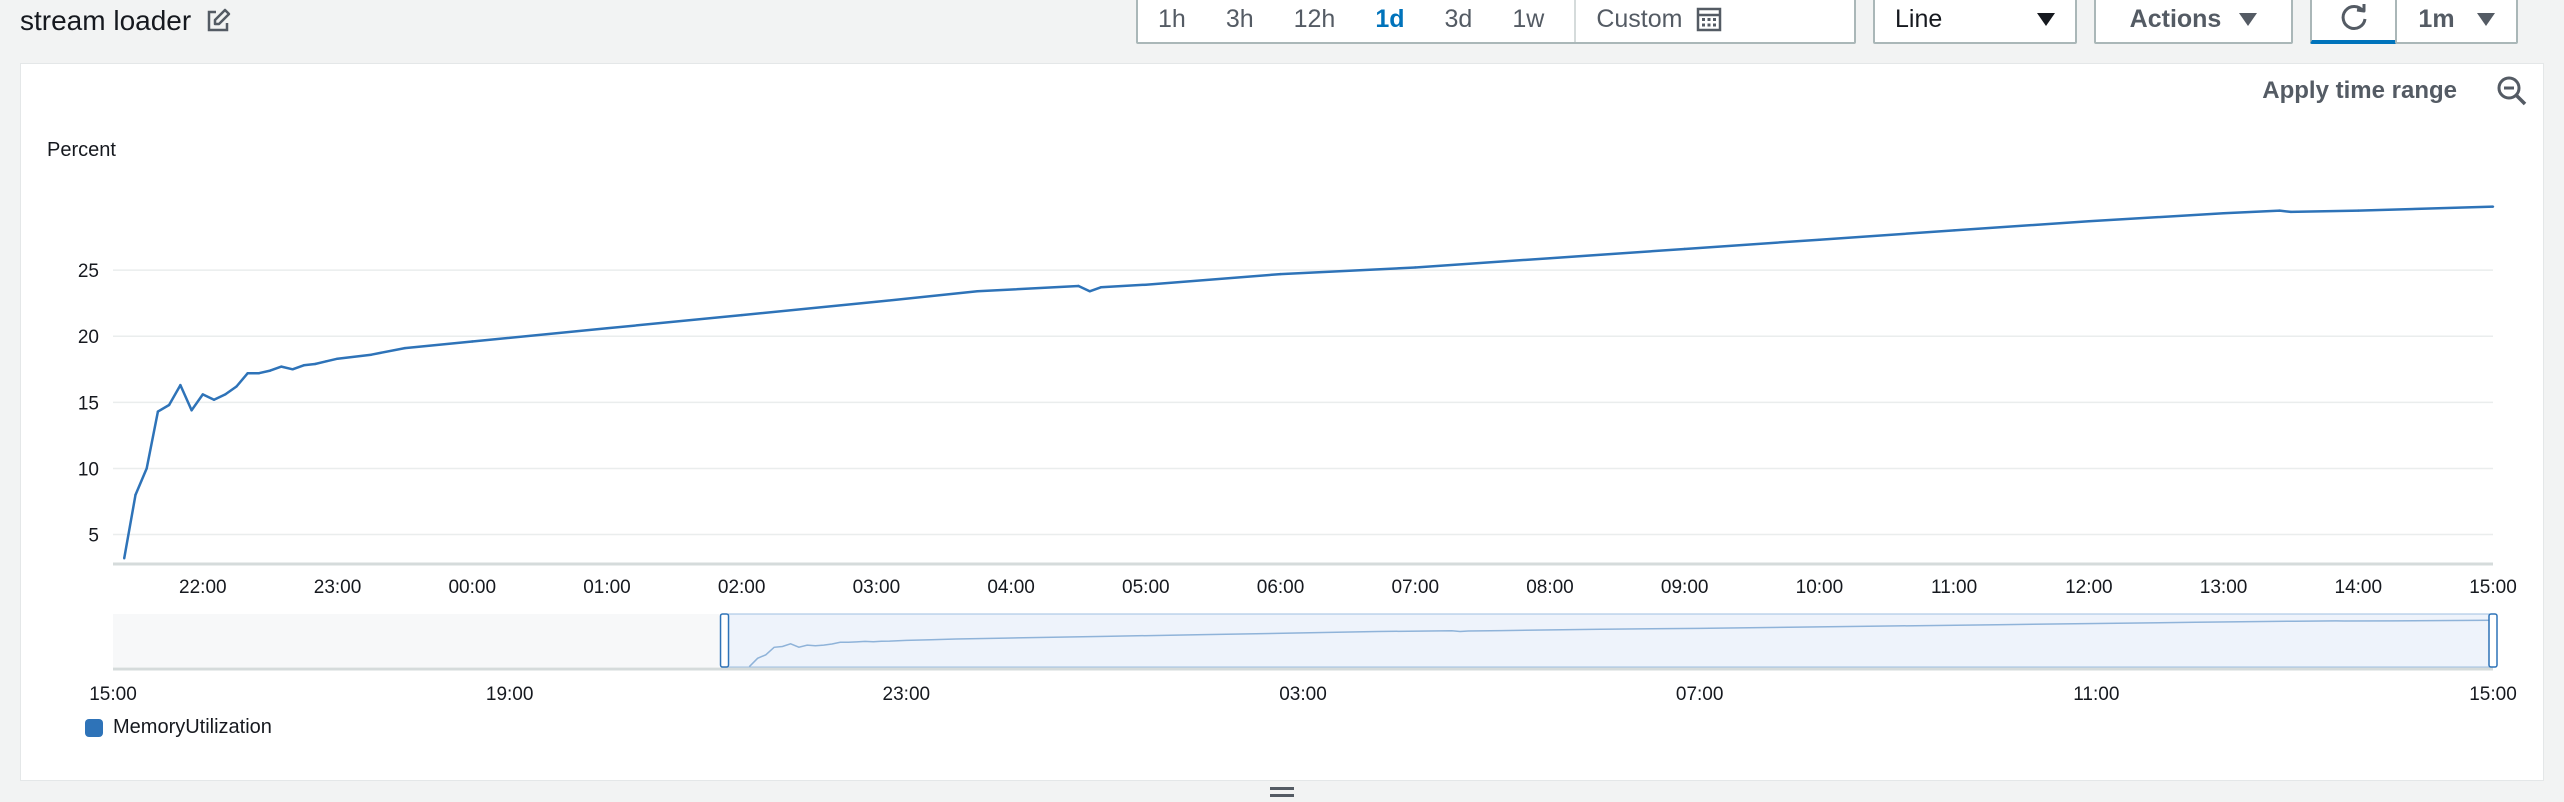 Image resolution: width=2564 pixels, height=802 pixels. I want to click on navigator-series-line, so click(1621, 643).